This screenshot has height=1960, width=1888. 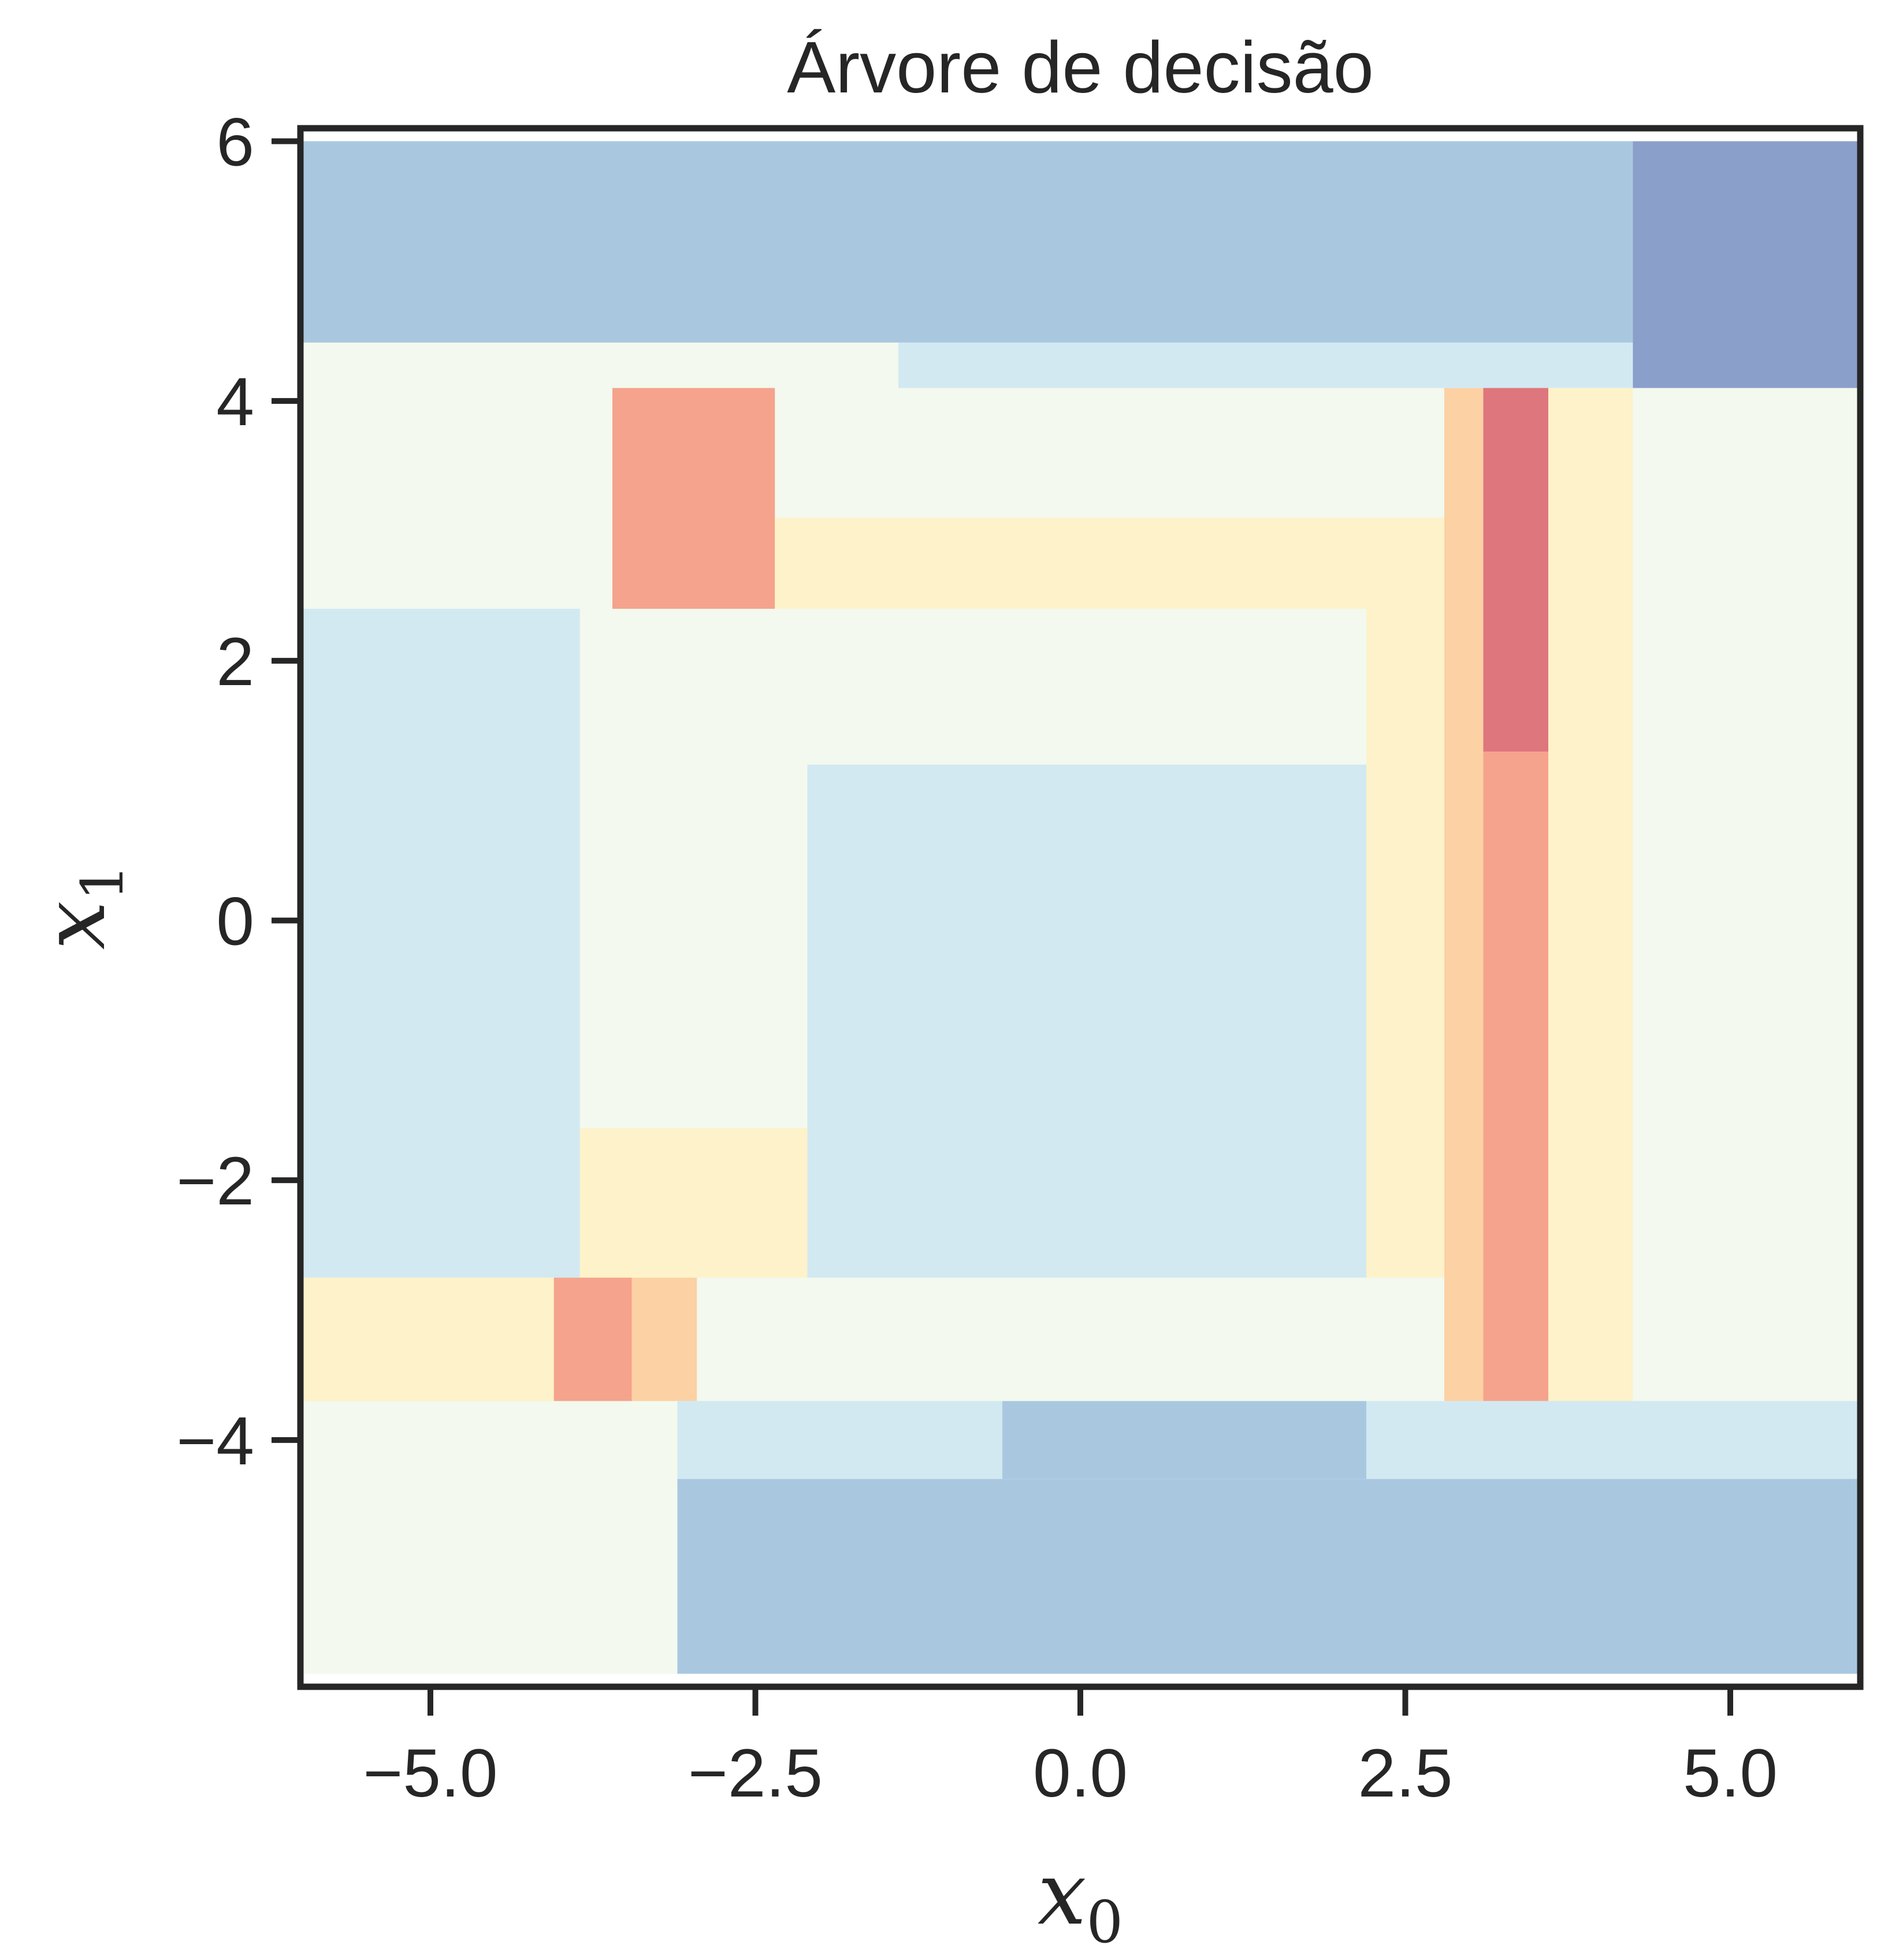 I want to click on y-axis-label-base: x, so click(x=74, y=925).